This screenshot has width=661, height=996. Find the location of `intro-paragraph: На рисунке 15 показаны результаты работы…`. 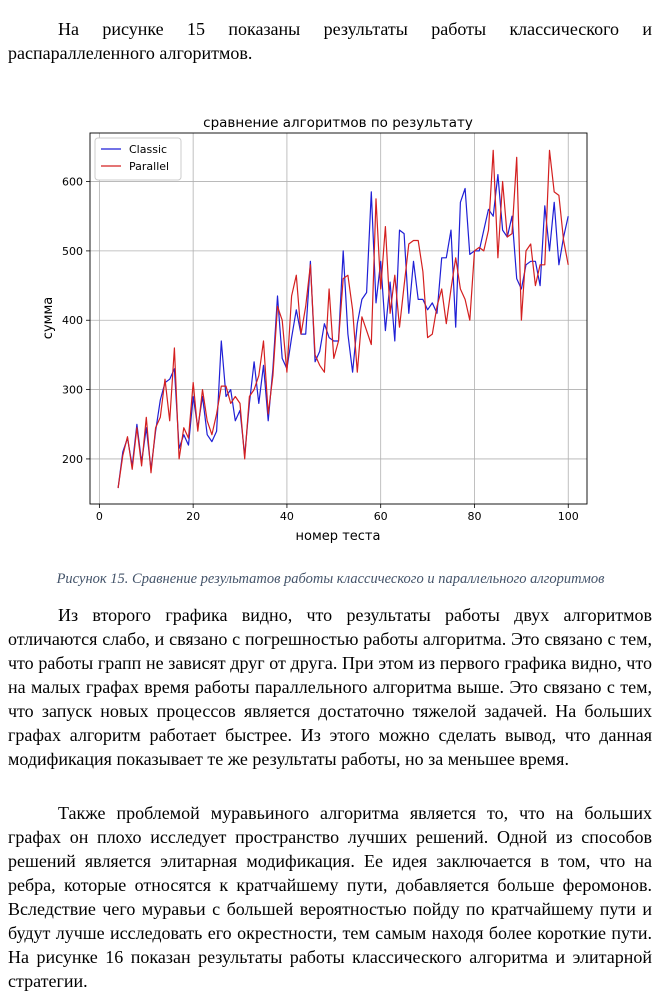

intro-paragraph: На рисунке 15 показаны результаты работы… is located at coordinates (330, 41).